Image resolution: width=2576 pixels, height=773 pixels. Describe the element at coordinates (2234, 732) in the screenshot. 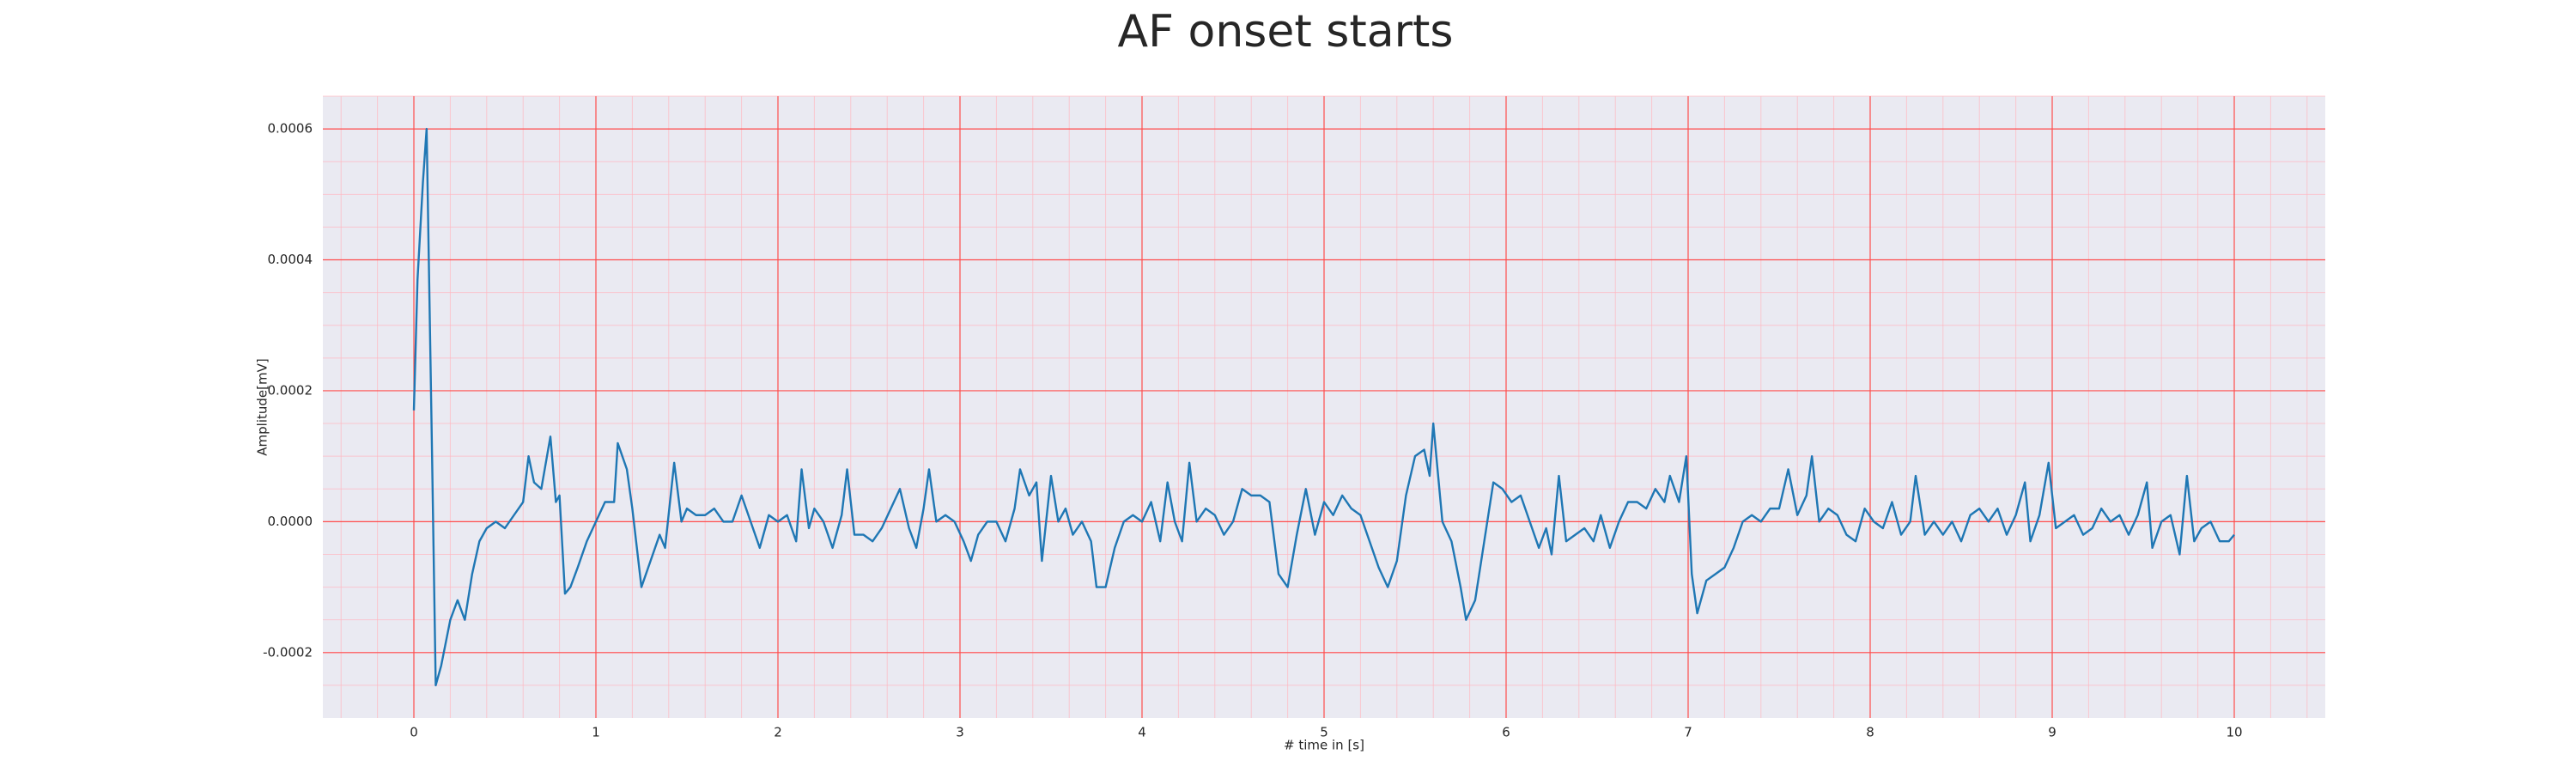

I see `x-tick-label: 10` at that location.